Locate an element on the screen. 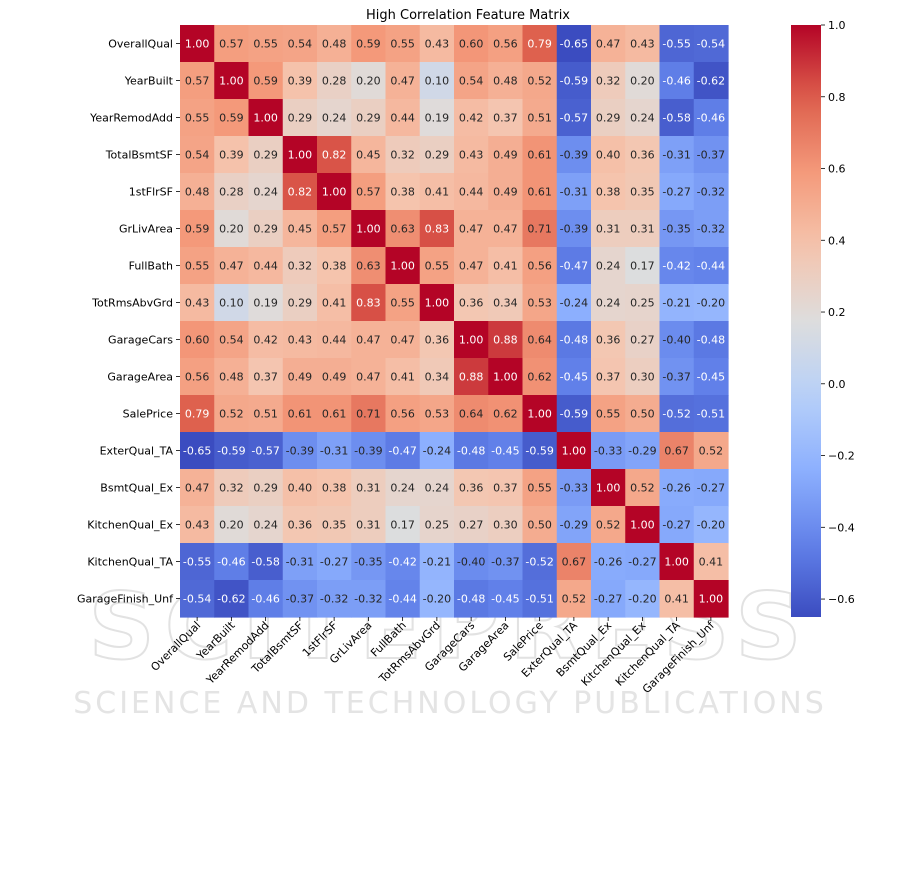  colorbar-gradient is located at coordinates (806, 321).